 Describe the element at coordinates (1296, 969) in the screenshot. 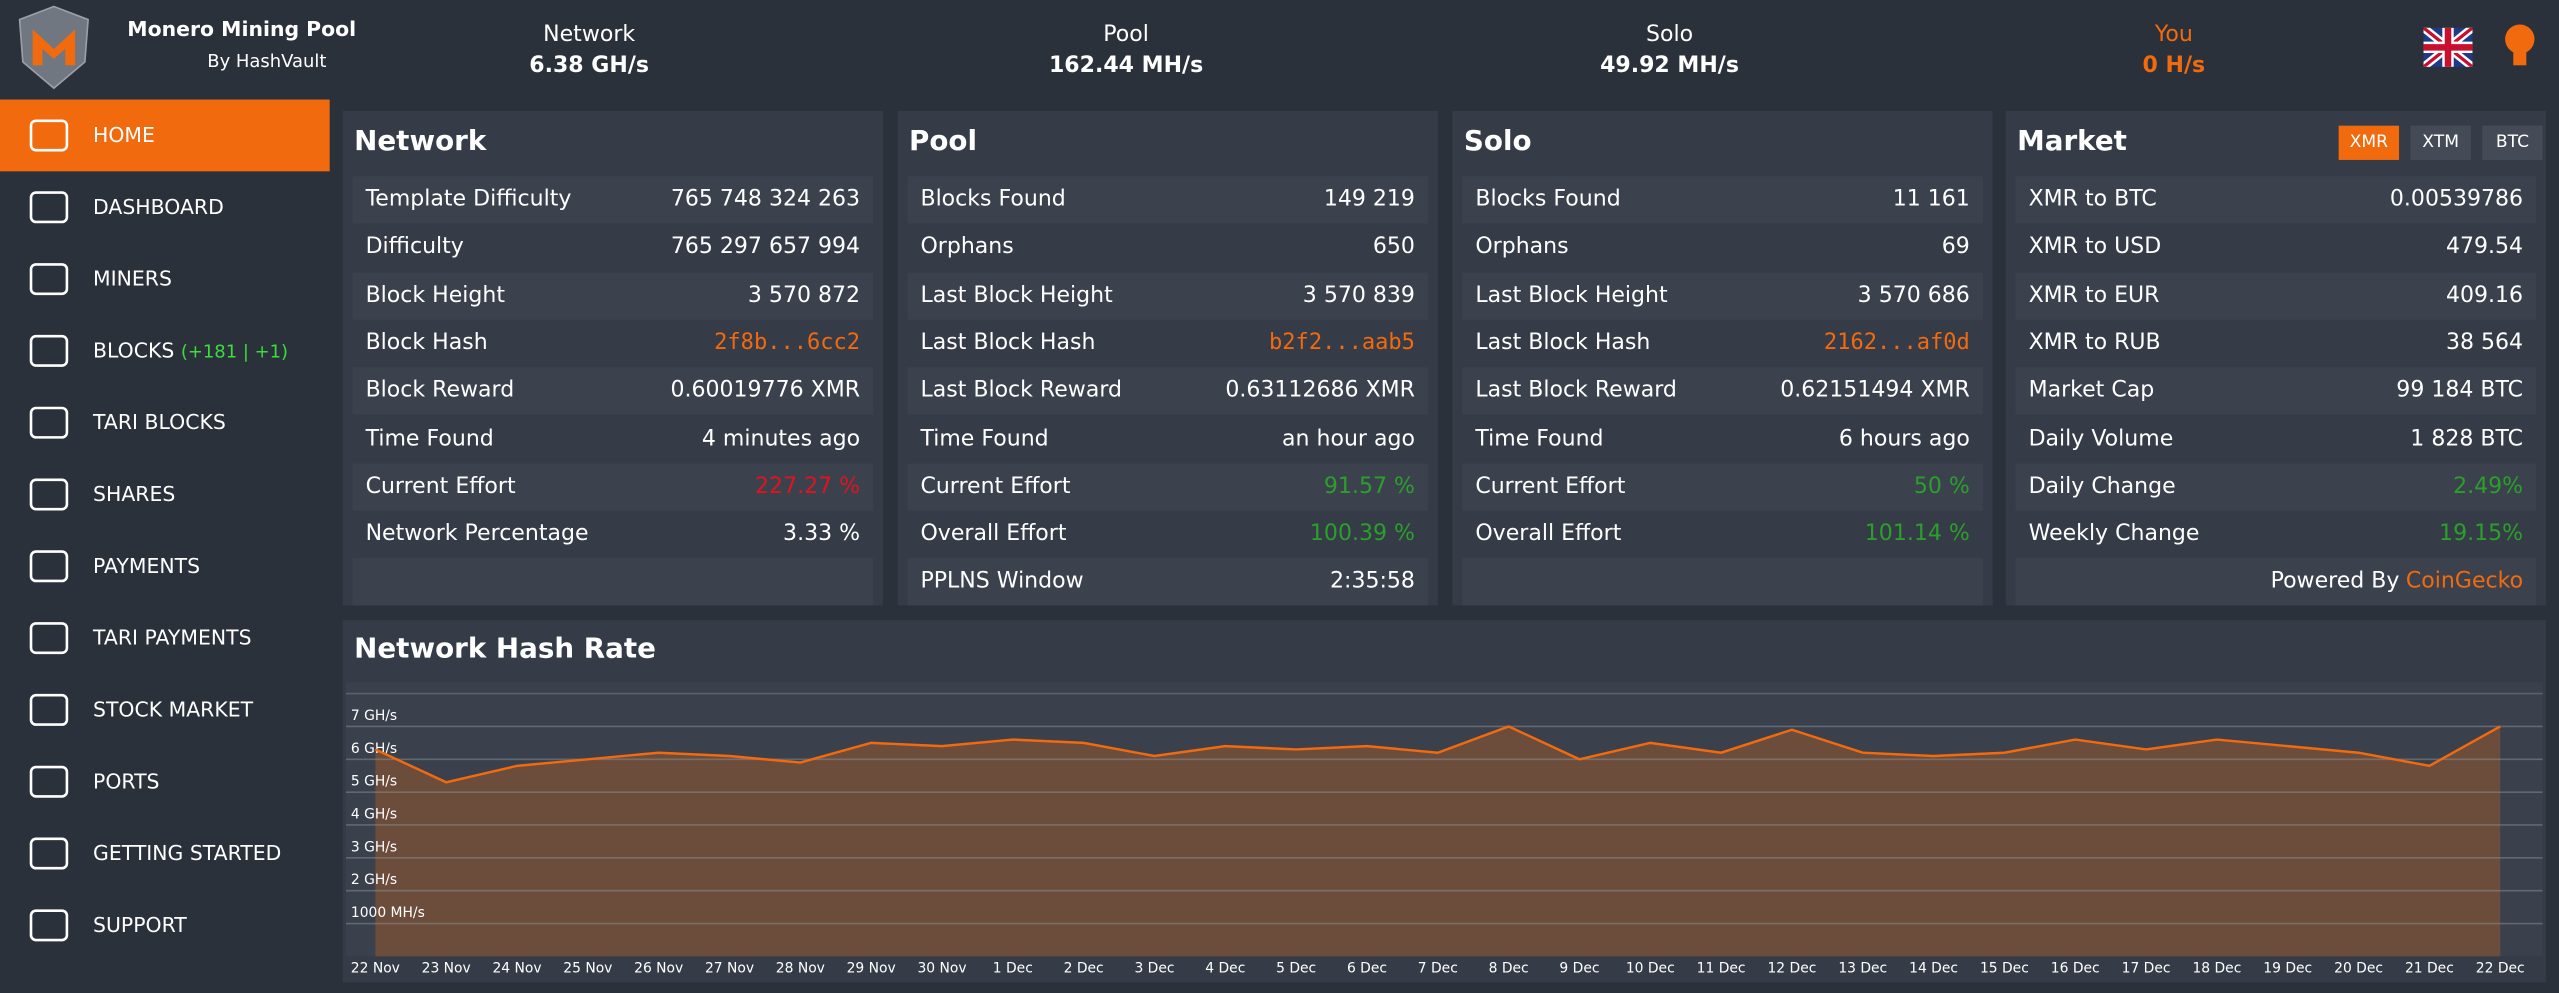

I see `x-tick-label: 5 Dec` at that location.